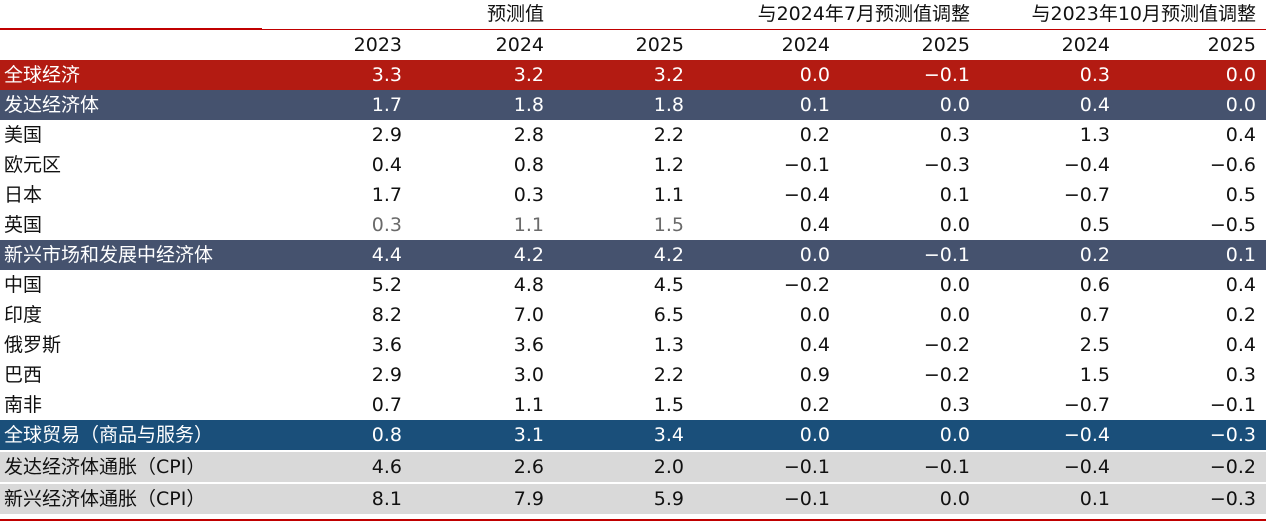 This screenshot has height=523, width=1280. Describe the element at coordinates (131, 225) in the screenshot. I see `row-label: 英国` at that location.